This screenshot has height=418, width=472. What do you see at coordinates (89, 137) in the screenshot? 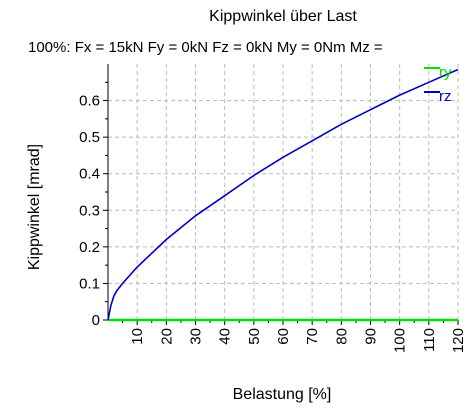
I see `y-tick-label: 0.5` at bounding box center [89, 137].